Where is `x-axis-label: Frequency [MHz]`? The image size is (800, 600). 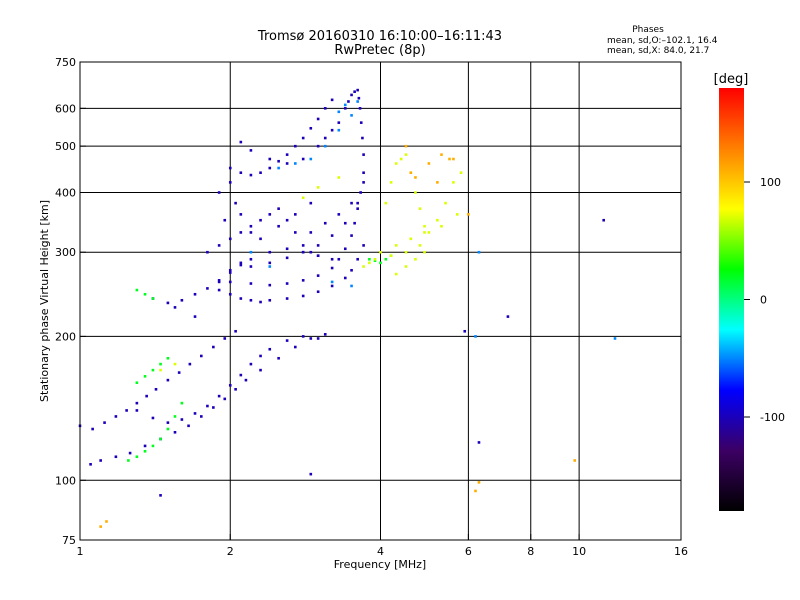 x-axis-label: Frequency [MHz] is located at coordinates (380, 564).